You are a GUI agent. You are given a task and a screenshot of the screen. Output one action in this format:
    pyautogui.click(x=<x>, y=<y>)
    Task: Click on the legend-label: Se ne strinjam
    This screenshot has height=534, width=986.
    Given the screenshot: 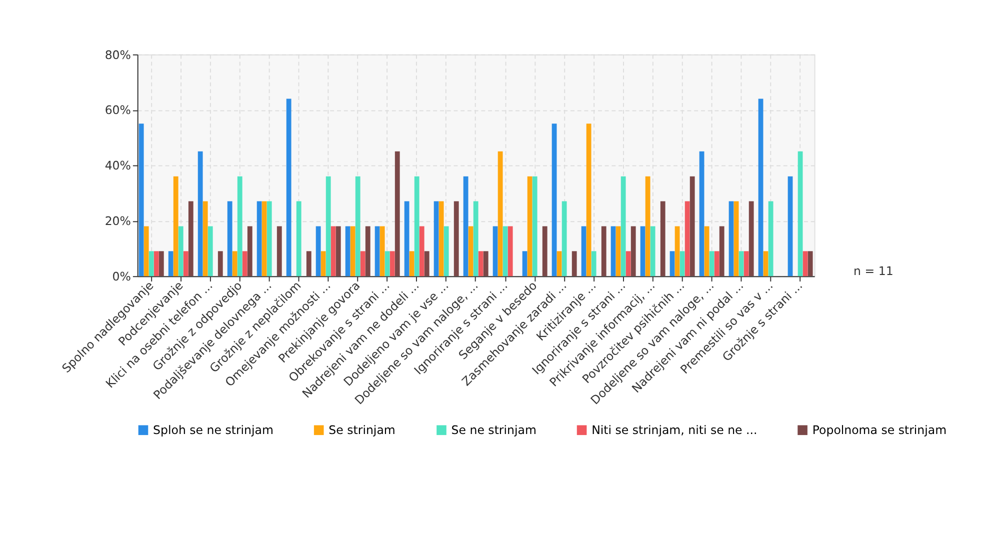 What is the action you would take?
    pyautogui.click(x=493, y=430)
    